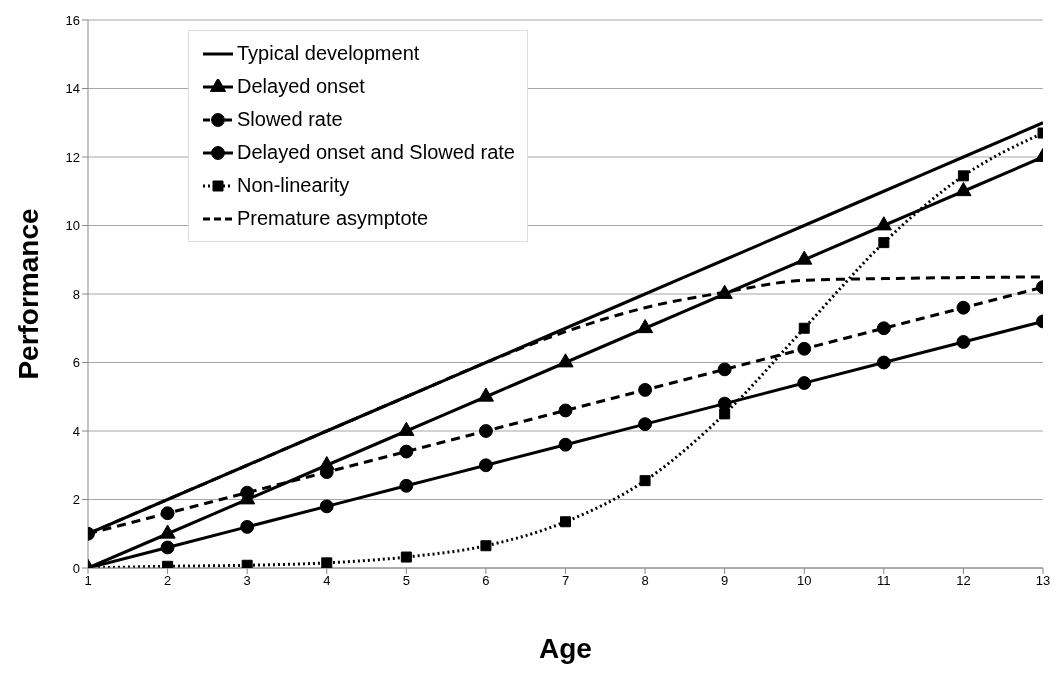  I want to click on legend-label: Delayed onset and Slowed rate, so click(376, 152).